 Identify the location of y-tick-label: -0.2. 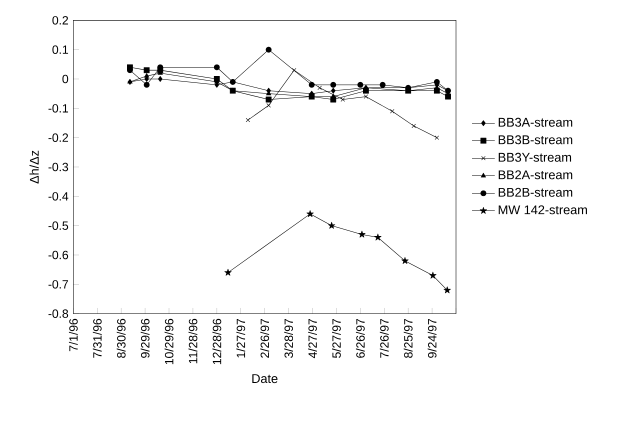
(58, 137).